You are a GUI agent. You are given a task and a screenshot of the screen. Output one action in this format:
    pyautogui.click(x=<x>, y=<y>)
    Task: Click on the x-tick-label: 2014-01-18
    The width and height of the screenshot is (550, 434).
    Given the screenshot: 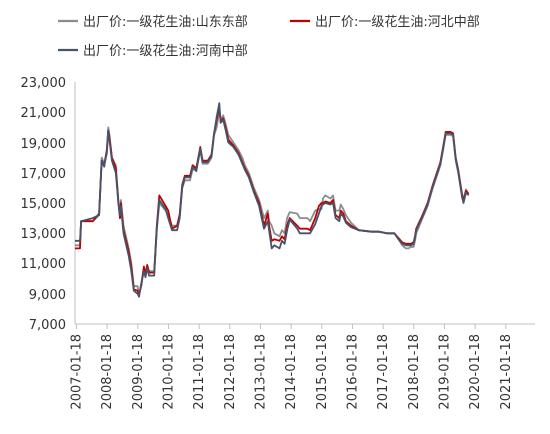 What is the action you would take?
    pyautogui.click(x=291, y=372)
    